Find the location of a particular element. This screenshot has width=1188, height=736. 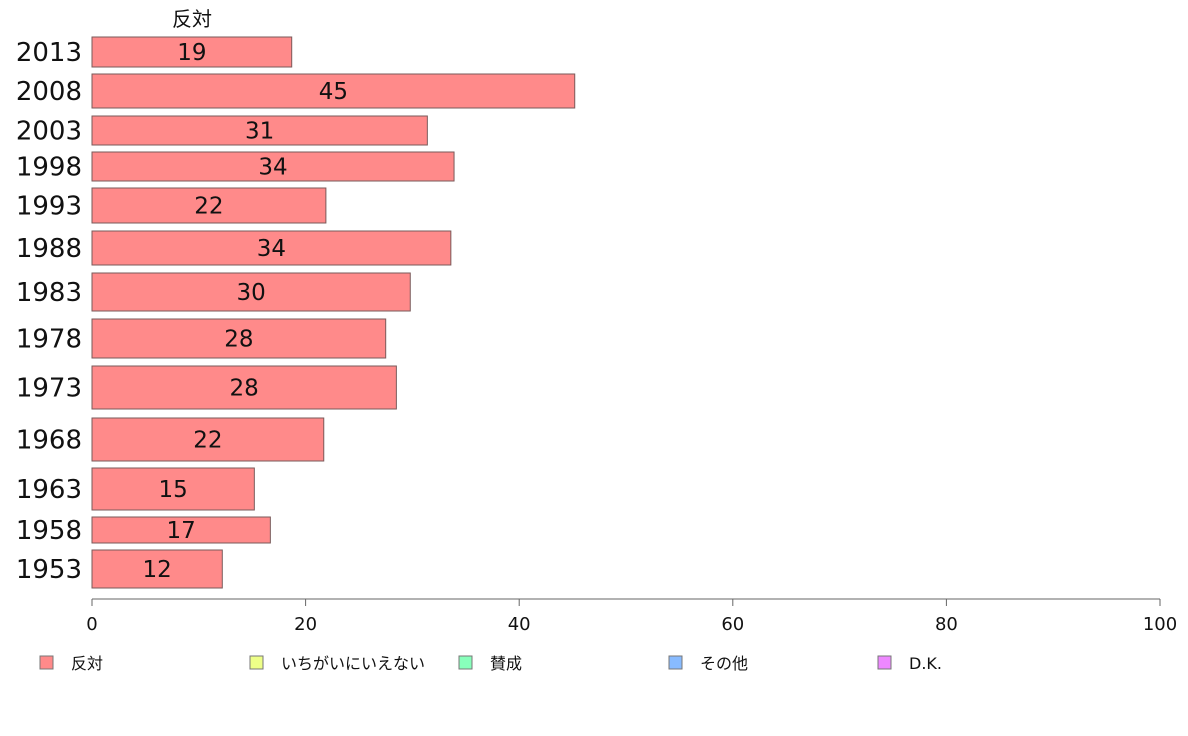

bar-2003 is located at coordinates (259, 130).